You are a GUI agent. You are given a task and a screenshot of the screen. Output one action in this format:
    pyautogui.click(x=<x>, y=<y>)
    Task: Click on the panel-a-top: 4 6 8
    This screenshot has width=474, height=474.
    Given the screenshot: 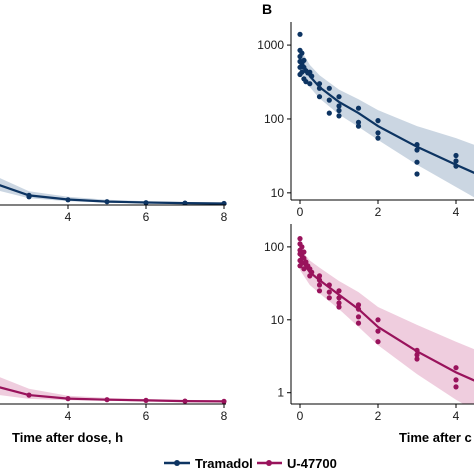 What is the action you would take?
    pyautogui.click(x=114, y=201)
    